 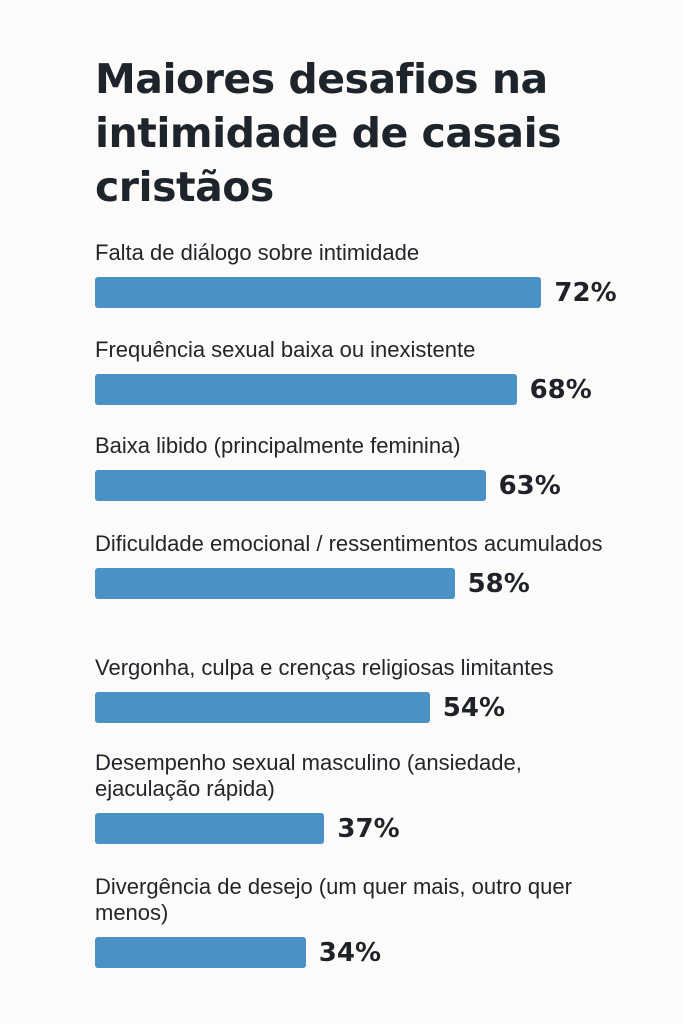 I want to click on bar-row: 54%, so click(x=375, y=708).